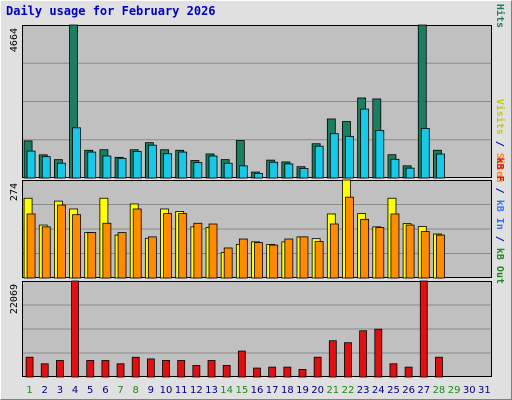 This screenshot has width=512, height=400. Describe the element at coordinates (454, 390) in the screenshot. I see `x-tick-label: 29` at that location.